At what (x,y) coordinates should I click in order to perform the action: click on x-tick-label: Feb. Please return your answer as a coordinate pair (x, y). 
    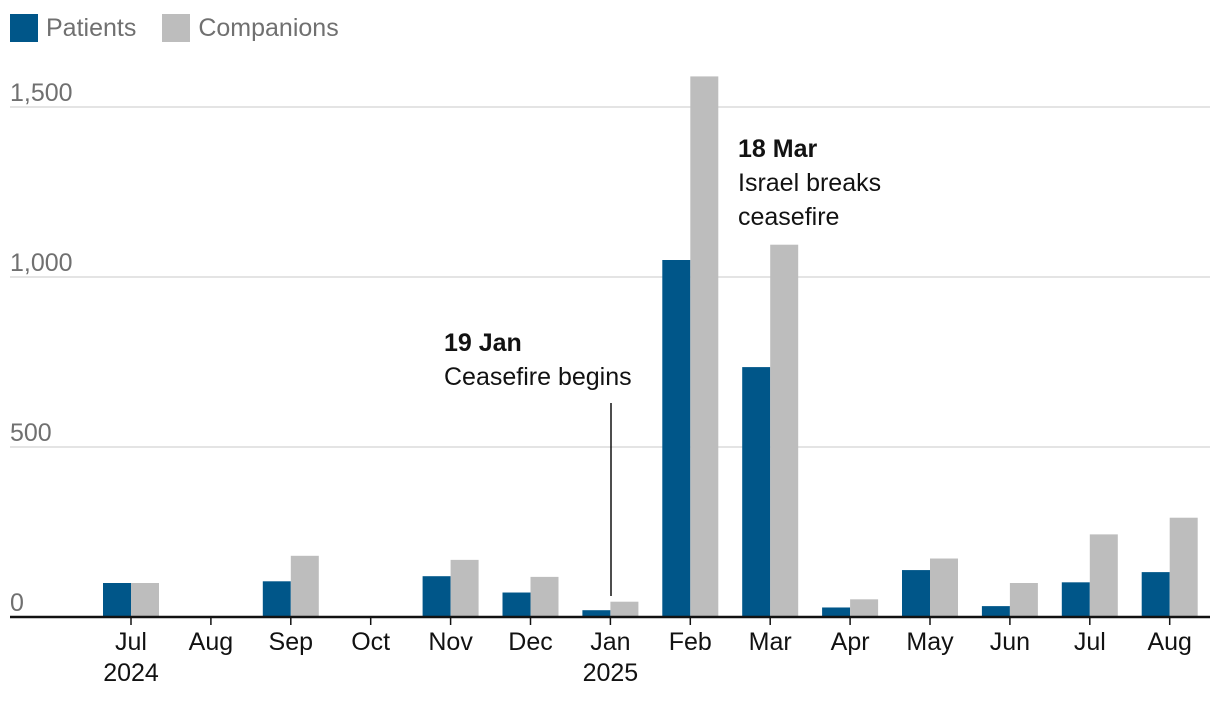
    Looking at the image, I should click on (690, 642).